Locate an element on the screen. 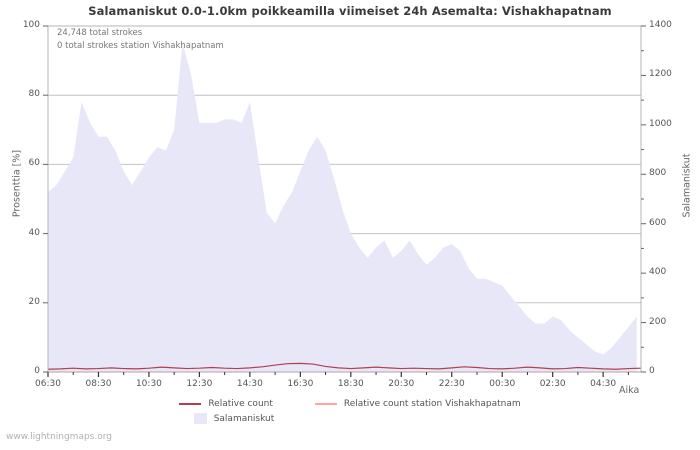  legend-item-label: Relative count station Vishakhapatnam is located at coordinates (432, 403).